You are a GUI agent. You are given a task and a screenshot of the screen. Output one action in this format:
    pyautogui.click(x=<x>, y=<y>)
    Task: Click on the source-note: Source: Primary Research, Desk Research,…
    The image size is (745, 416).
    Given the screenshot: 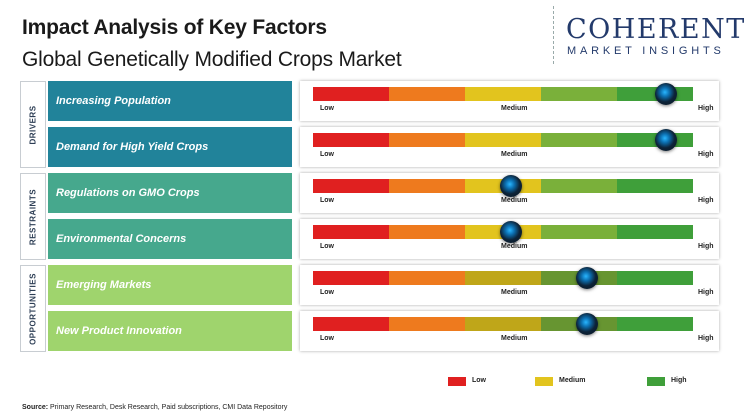 What is the action you would take?
    pyautogui.click(x=154, y=407)
    